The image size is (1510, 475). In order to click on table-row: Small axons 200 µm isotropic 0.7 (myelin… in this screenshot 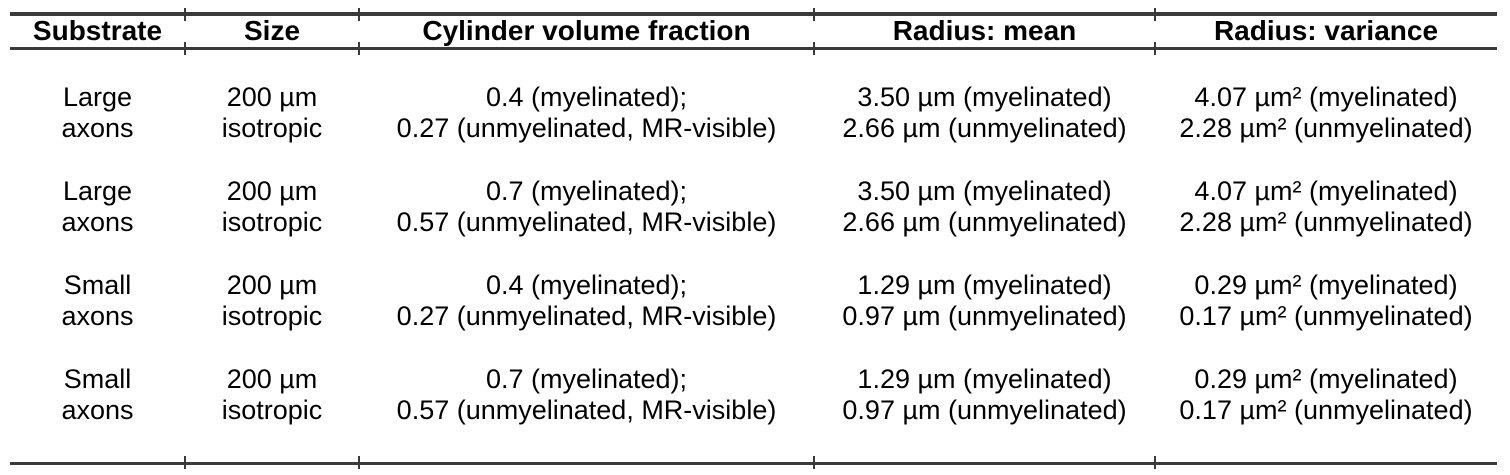, I will do `click(753, 395)`.